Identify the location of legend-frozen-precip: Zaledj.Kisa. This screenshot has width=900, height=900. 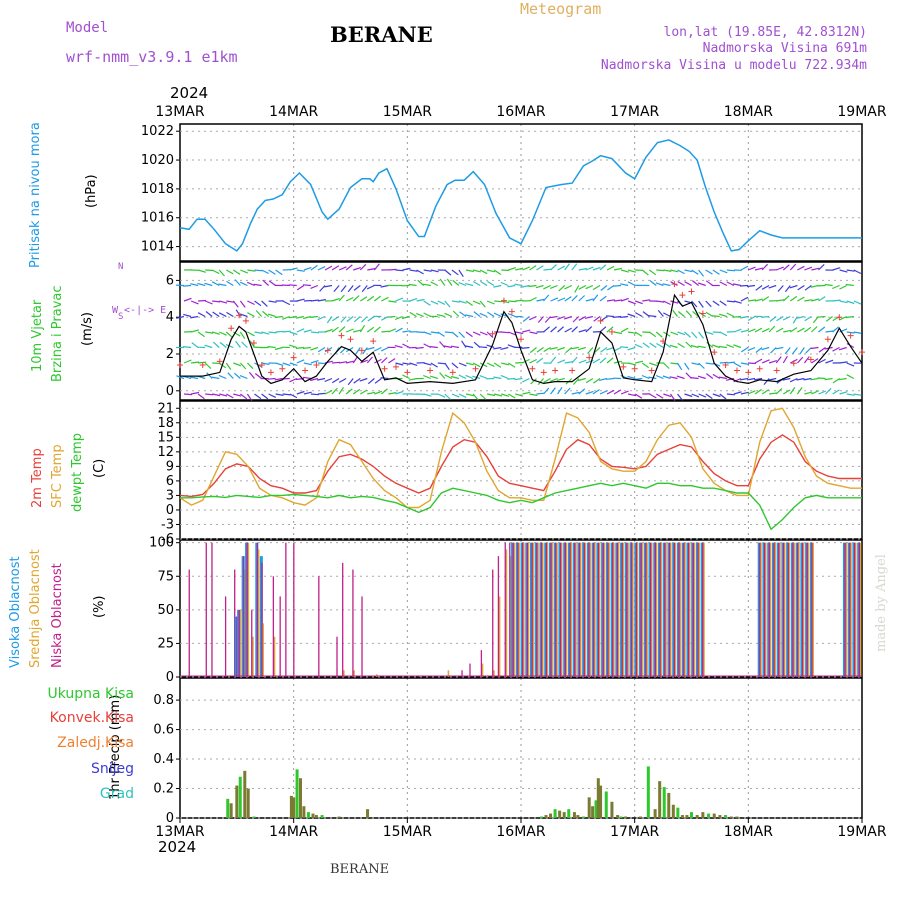
(95, 743).